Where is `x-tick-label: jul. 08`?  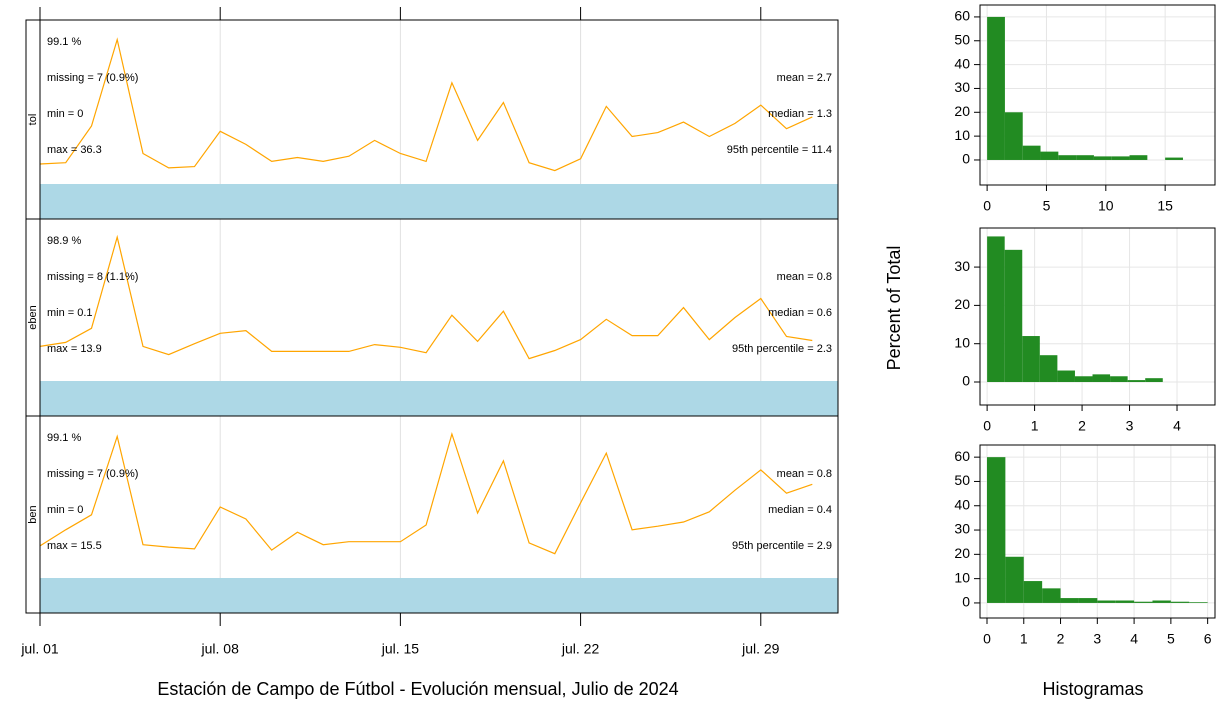 x-tick-label: jul. 08 is located at coordinates (220, 649).